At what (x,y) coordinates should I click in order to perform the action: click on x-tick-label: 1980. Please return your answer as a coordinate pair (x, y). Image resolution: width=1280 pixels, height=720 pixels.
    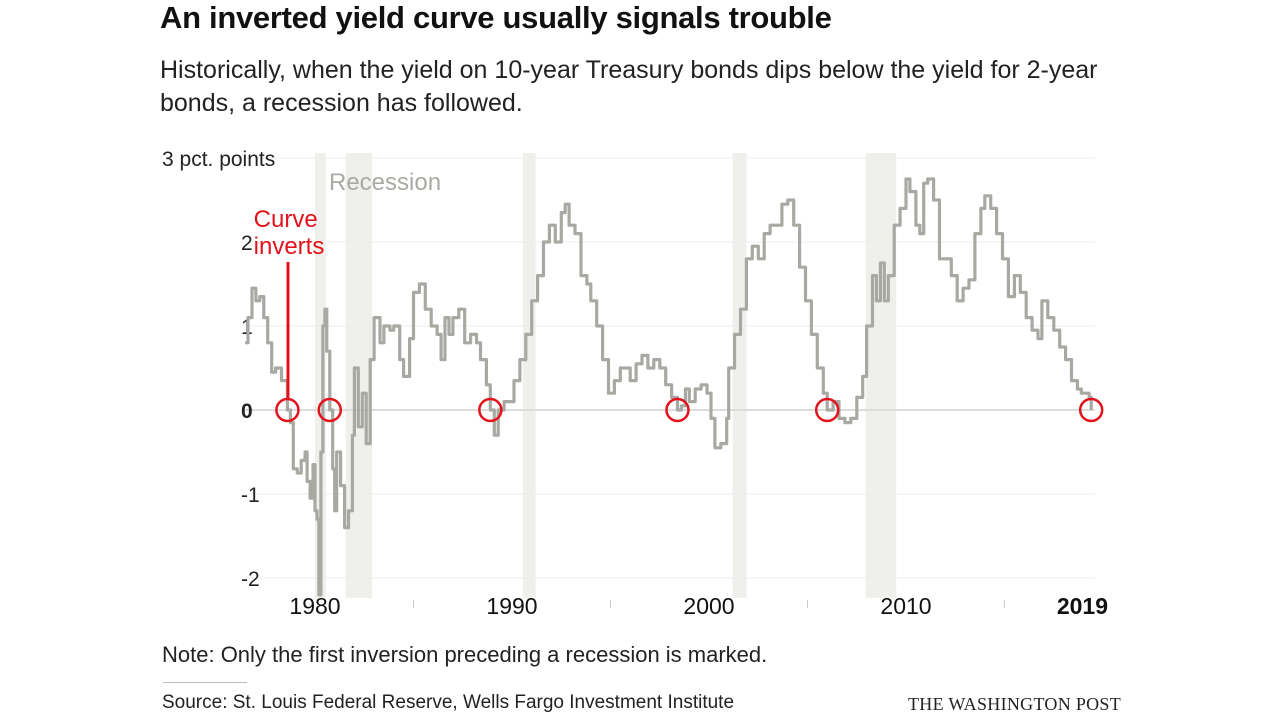
    Looking at the image, I should click on (314, 606).